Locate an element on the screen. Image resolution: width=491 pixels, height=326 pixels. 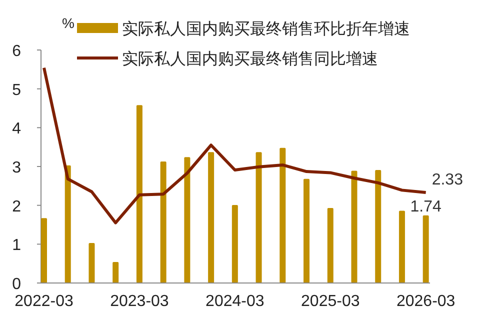
legend-label: 实际私人国内购买最终销售同比增速 is located at coordinates (250, 59).